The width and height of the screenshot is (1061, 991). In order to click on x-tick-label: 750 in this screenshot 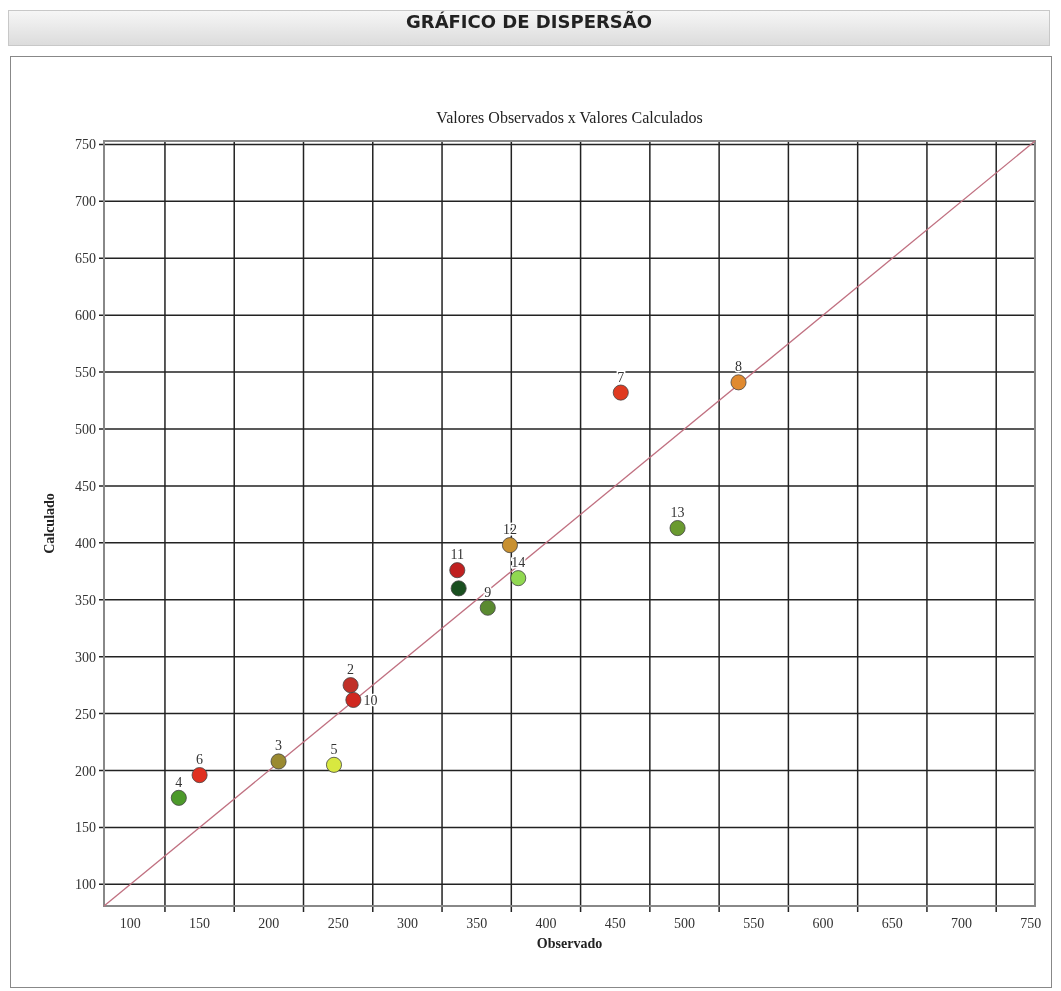, I will do `click(1031, 923)`.